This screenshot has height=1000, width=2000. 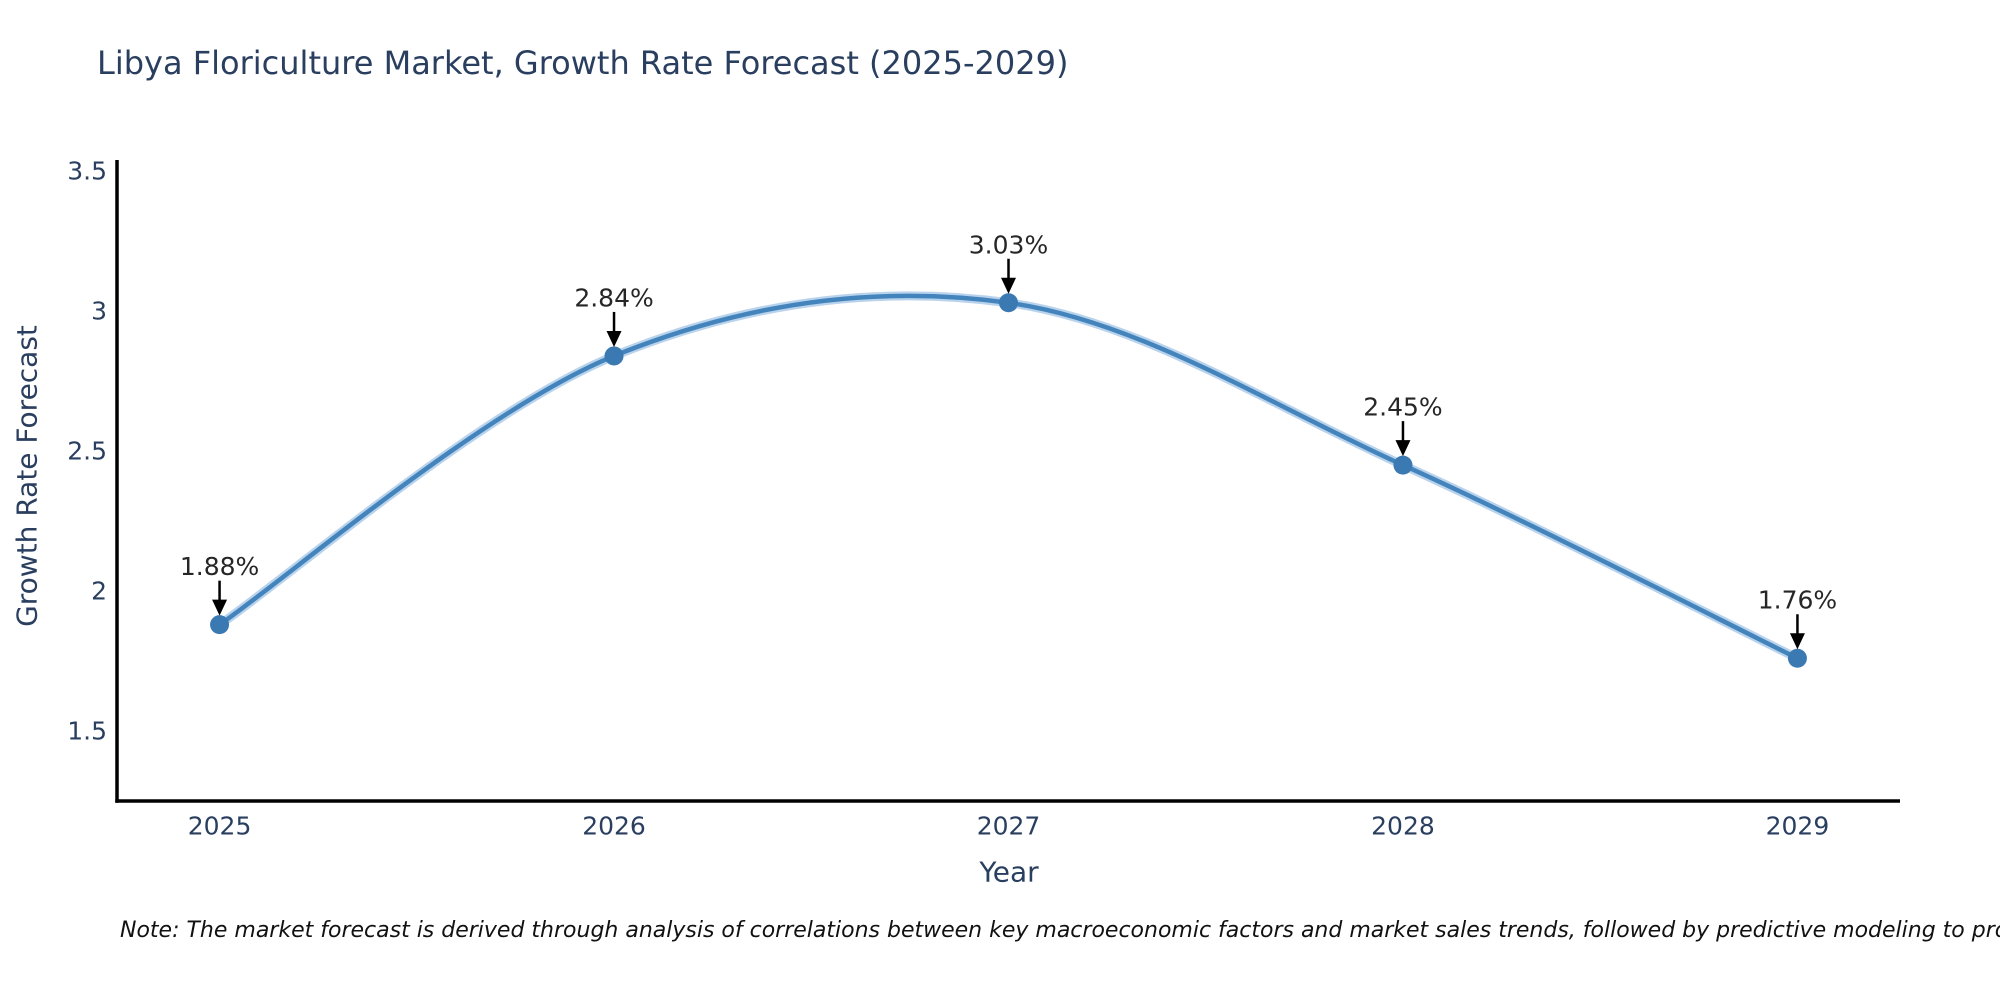 What do you see at coordinates (220, 826) in the screenshot?
I see `x-tick-label: 2025` at bounding box center [220, 826].